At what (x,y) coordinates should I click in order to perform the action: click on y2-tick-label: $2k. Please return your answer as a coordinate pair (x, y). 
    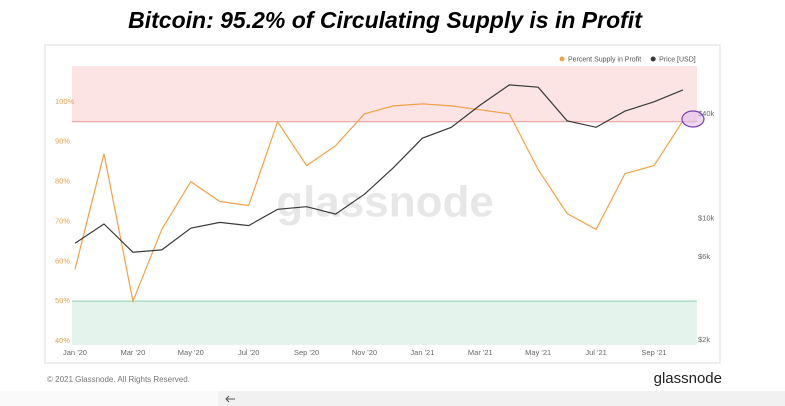
    Looking at the image, I should click on (704, 339).